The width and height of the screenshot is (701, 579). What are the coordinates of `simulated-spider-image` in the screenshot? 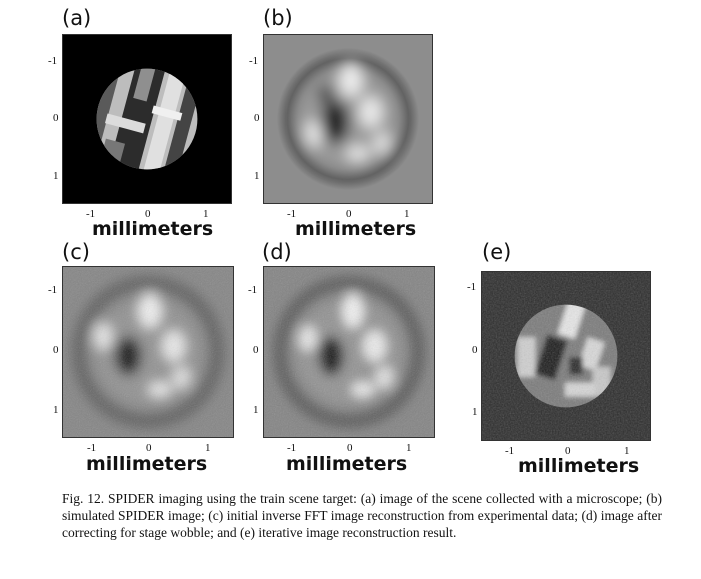 It's located at (348, 119).